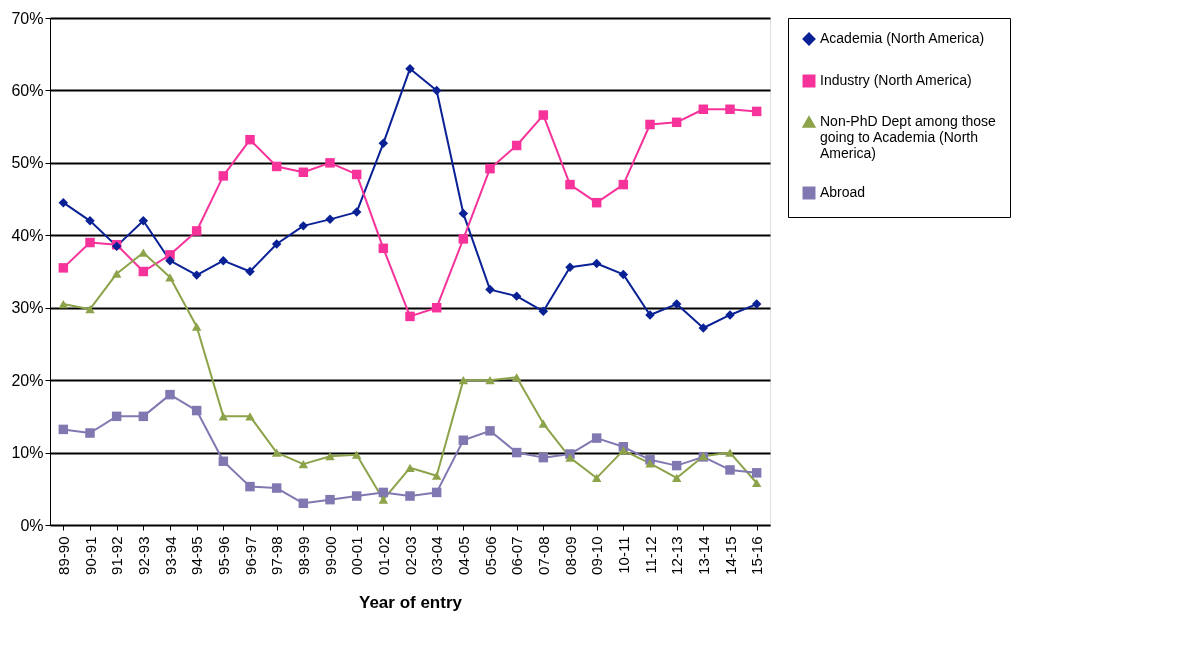 The height and width of the screenshot is (654, 1181). Describe the element at coordinates (570, 555) in the screenshot. I see `x-tick-label: 08-09` at that location.